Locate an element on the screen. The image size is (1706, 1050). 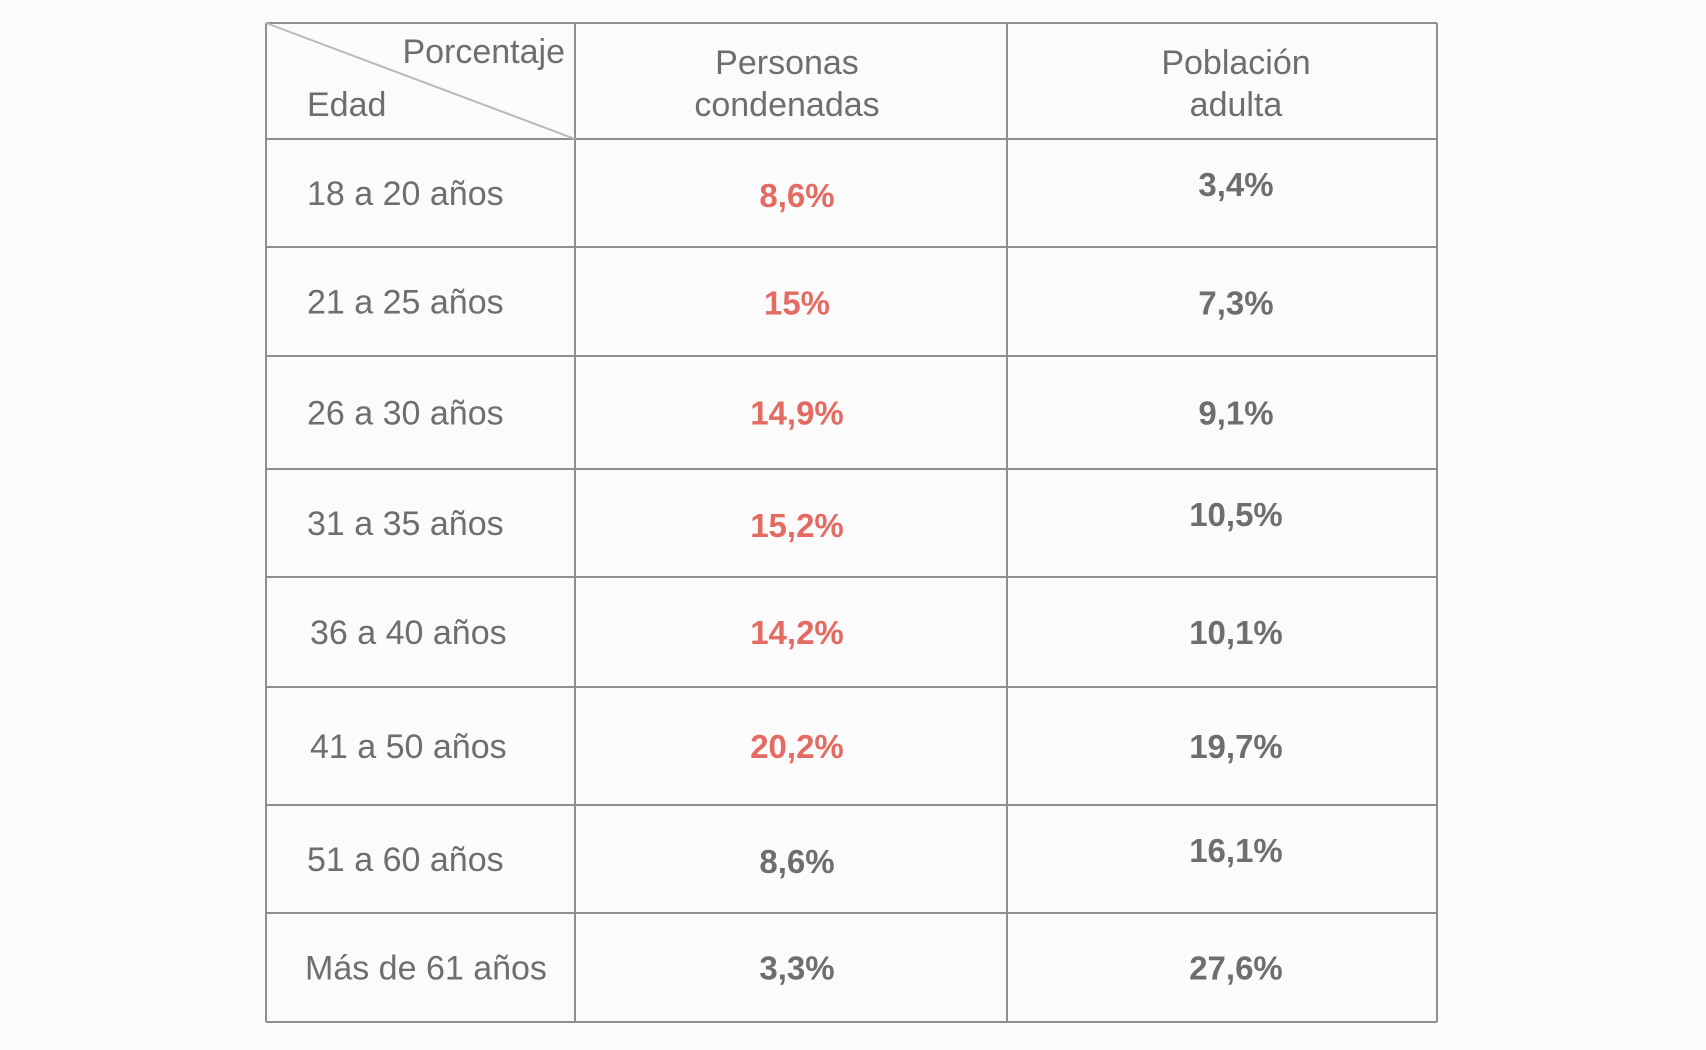
table-row: 51 a 60 años 8,6% 16,1% is located at coordinates (795, 856).